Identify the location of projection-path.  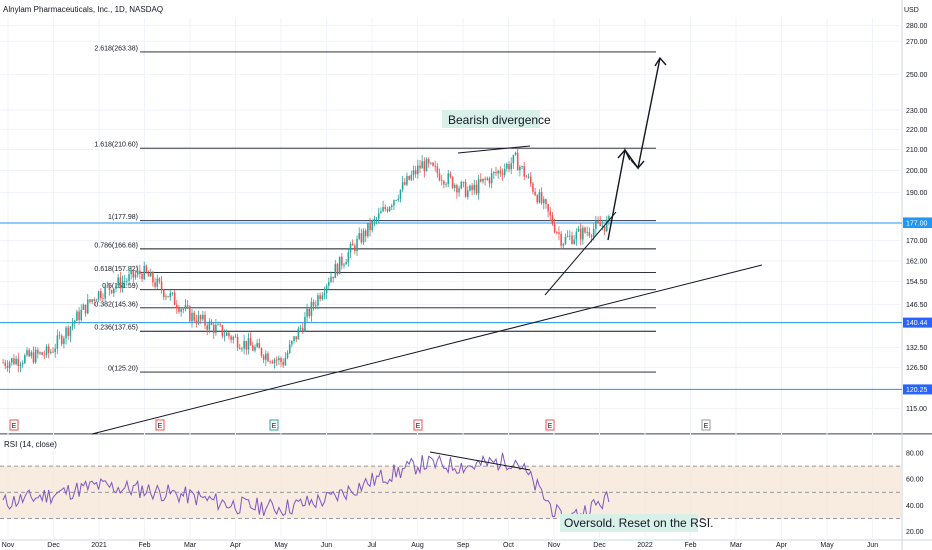
(634, 149).